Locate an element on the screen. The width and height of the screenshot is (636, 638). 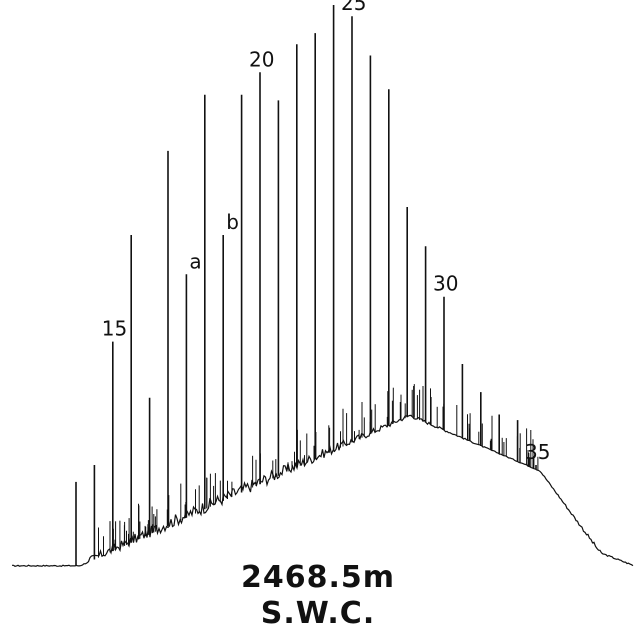
sample-type-caption: S.W.C. is located at coordinates (318, 613).